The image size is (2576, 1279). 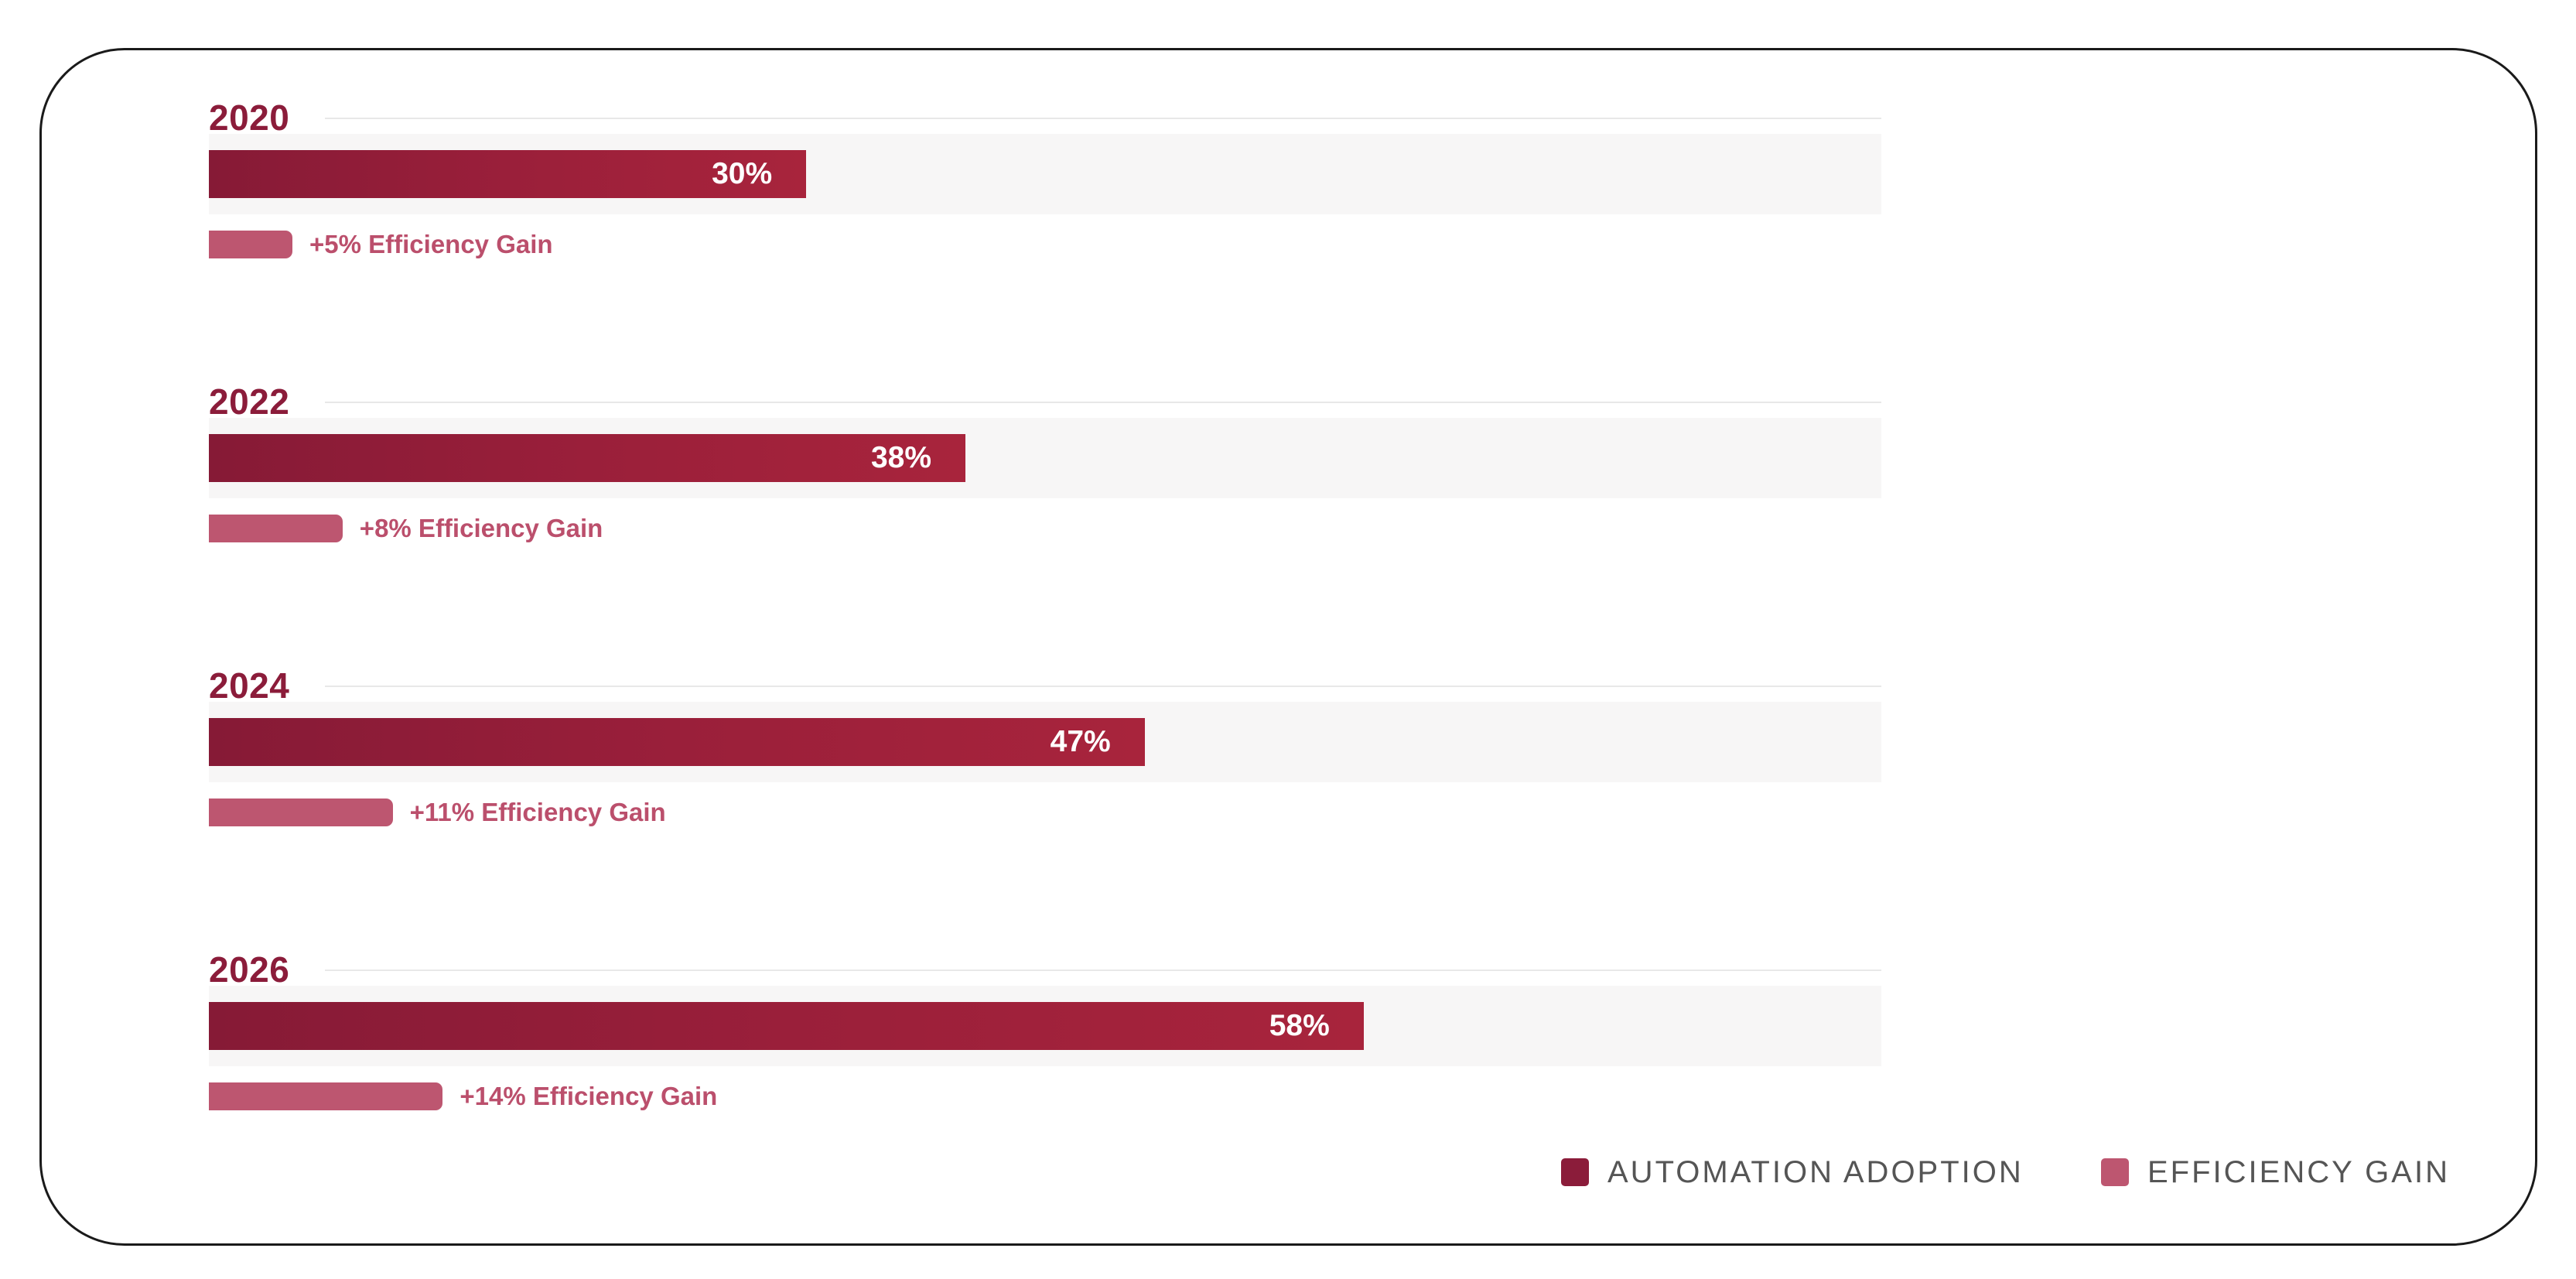 What do you see at coordinates (2298, 1172) in the screenshot?
I see `legend-label: EFFICIENCY GAIN` at bounding box center [2298, 1172].